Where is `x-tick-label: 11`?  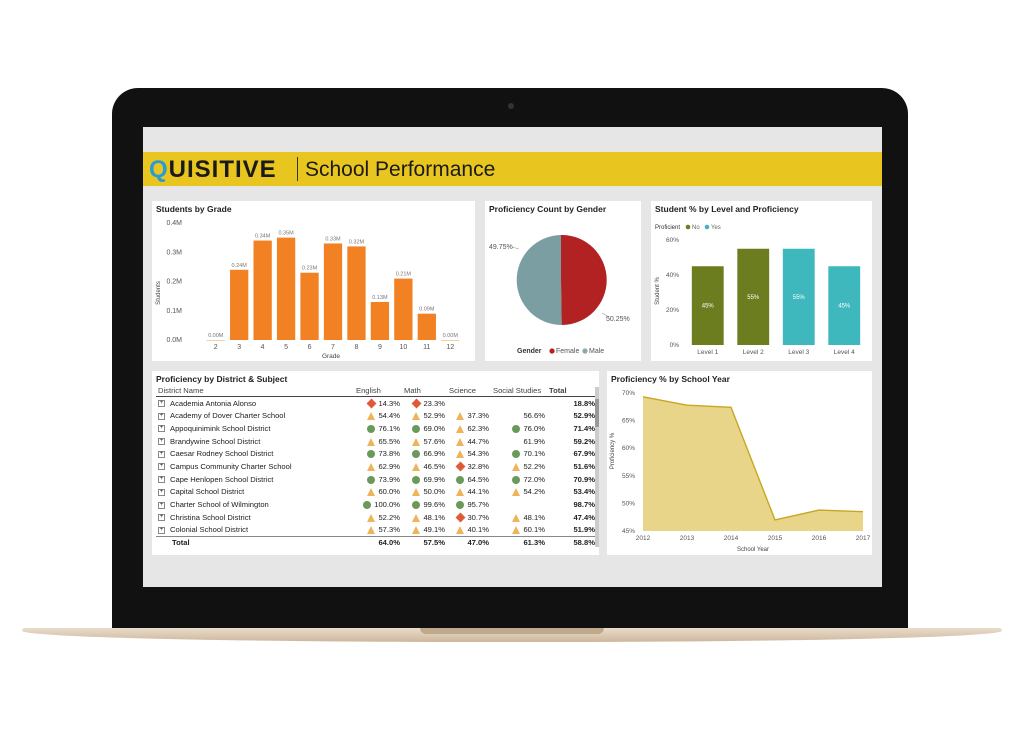
x-tick-label: 11 is located at coordinates (426, 347).